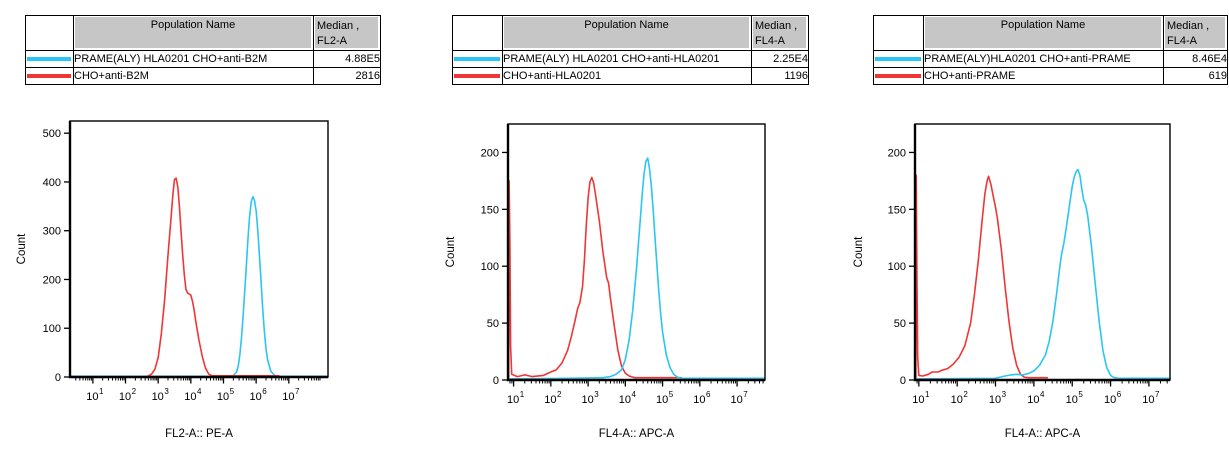 The height and width of the screenshot is (458, 1229). What do you see at coordinates (780, 76) in the screenshot?
I see `median-value: 1196` at bounding box center [780, 76].